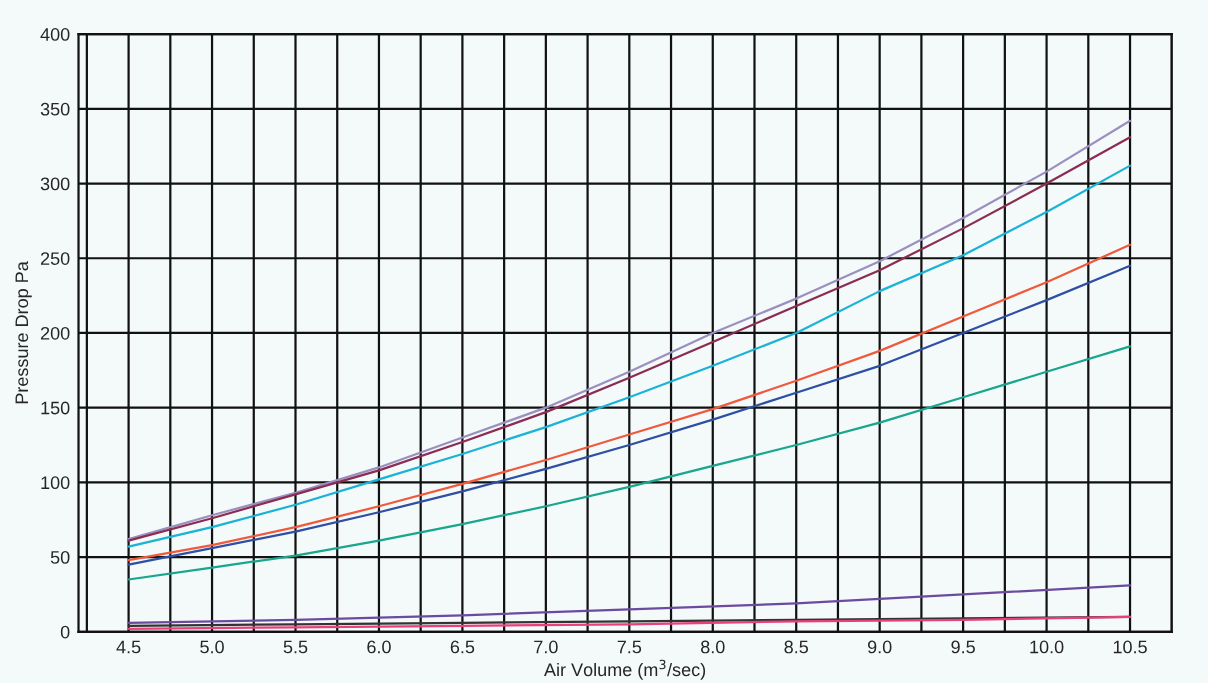 The image size is (1208, 683). Describe the element at coordinates (128, 647) in the screenshot. I see `x-tick-label: 4.5` at that location.